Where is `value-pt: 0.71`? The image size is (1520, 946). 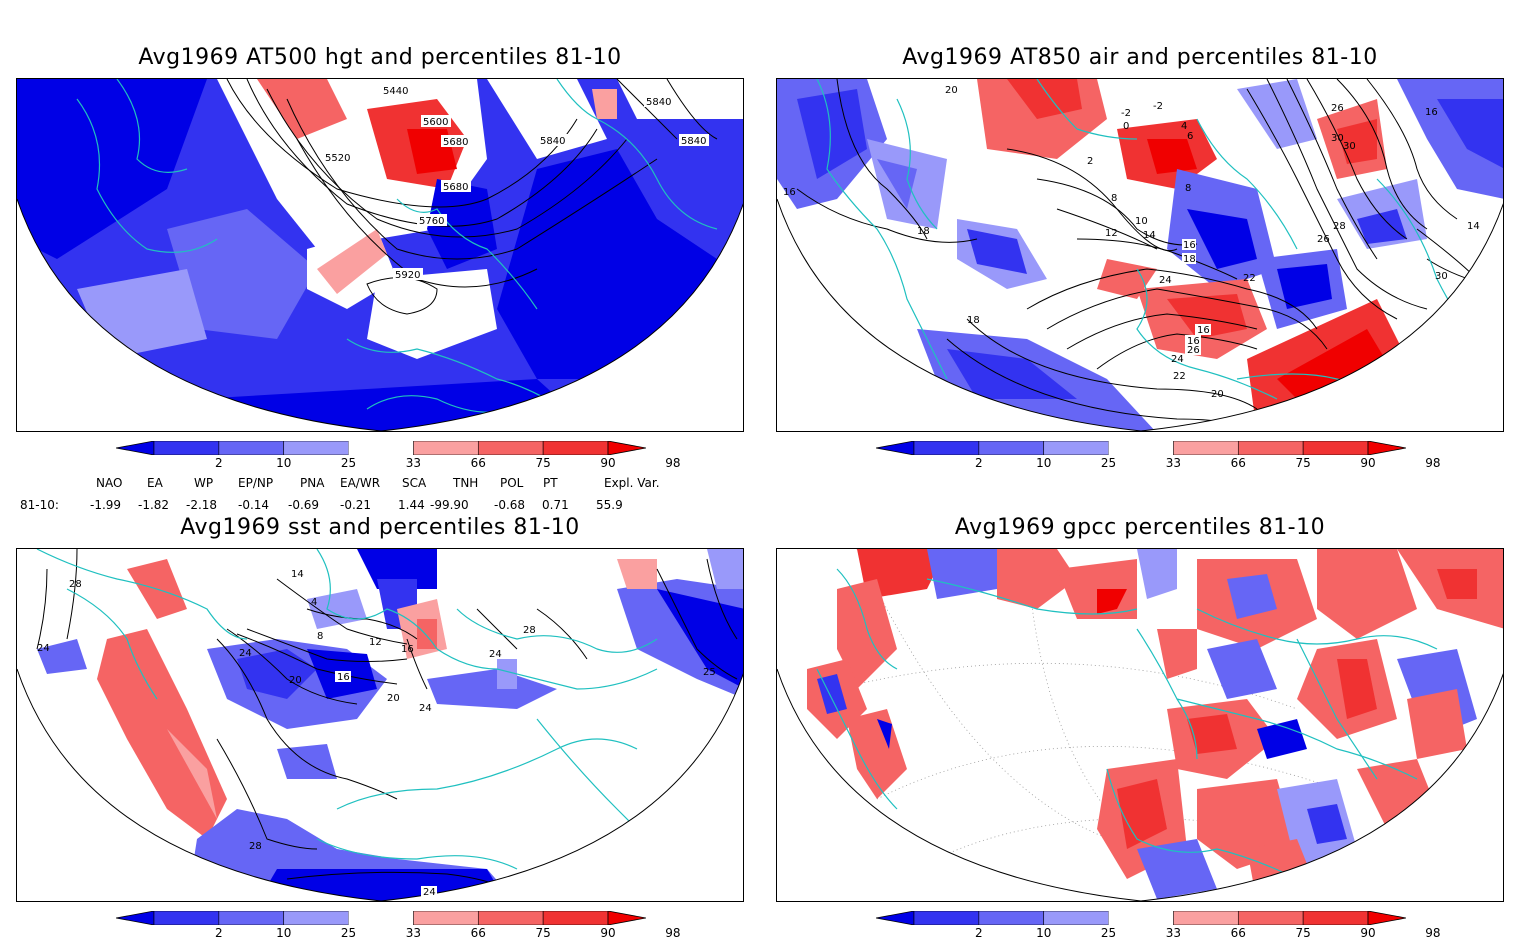
value-pt: 0.71 is located at coordinates (555, 505).